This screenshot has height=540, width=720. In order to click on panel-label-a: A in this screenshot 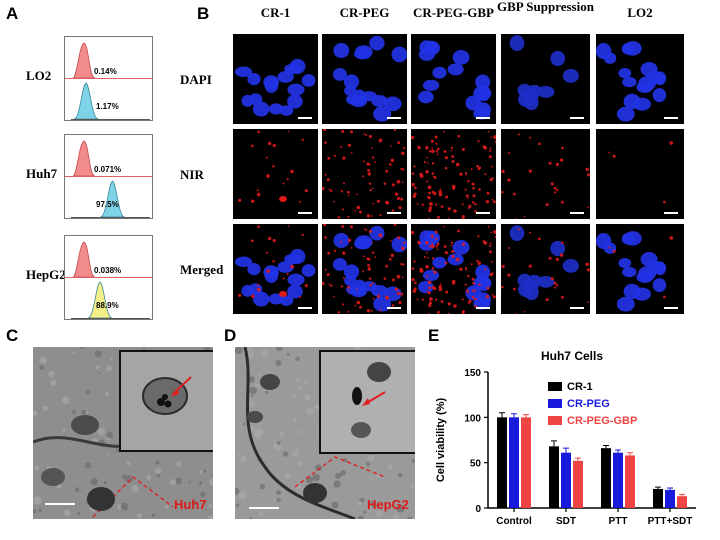, I will do `click(12, 13)`.